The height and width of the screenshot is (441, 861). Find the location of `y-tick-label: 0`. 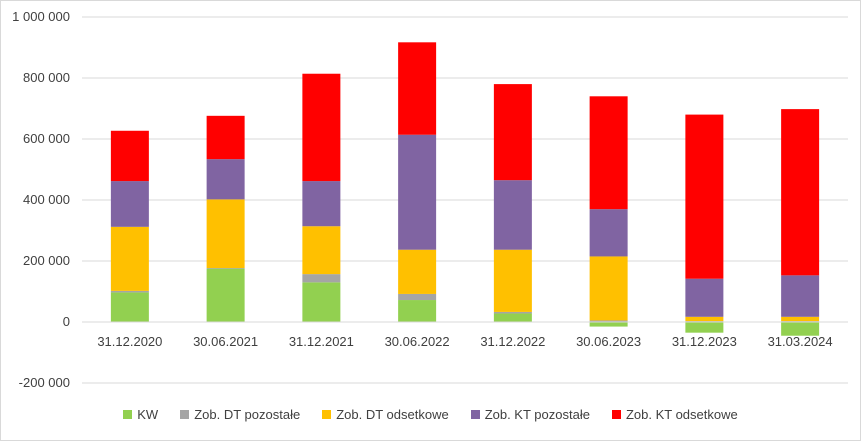

y-tick-label: 0 is located at coordinates (66, 321).